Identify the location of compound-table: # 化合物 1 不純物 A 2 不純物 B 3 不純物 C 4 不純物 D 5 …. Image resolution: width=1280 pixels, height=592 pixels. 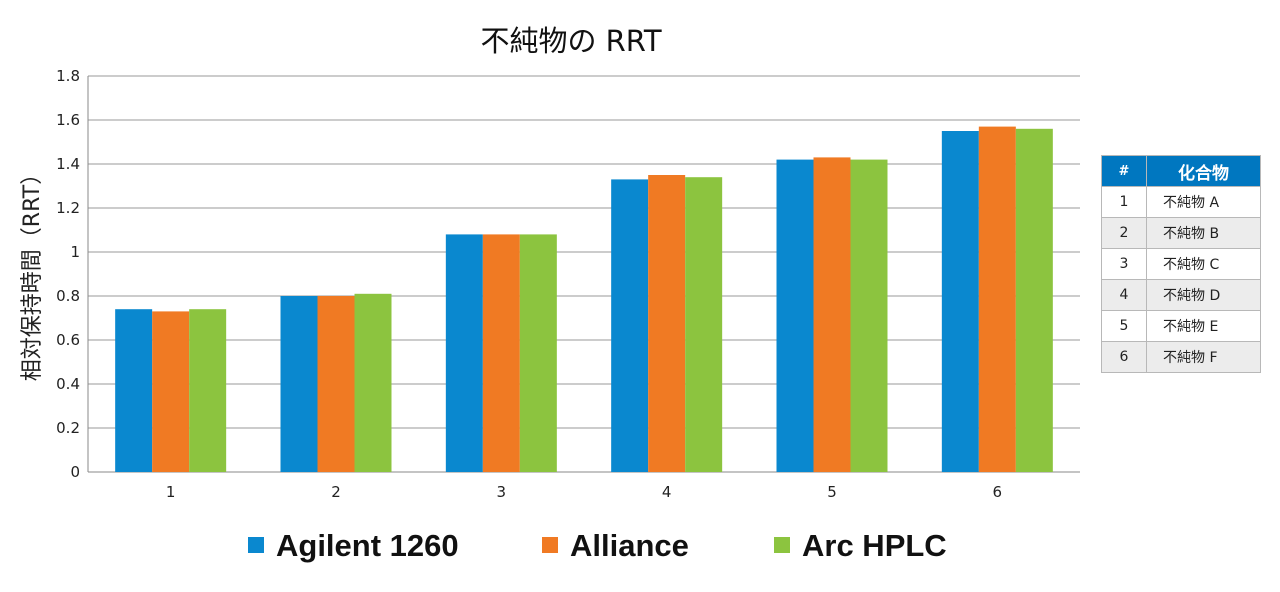
(1181, 264).